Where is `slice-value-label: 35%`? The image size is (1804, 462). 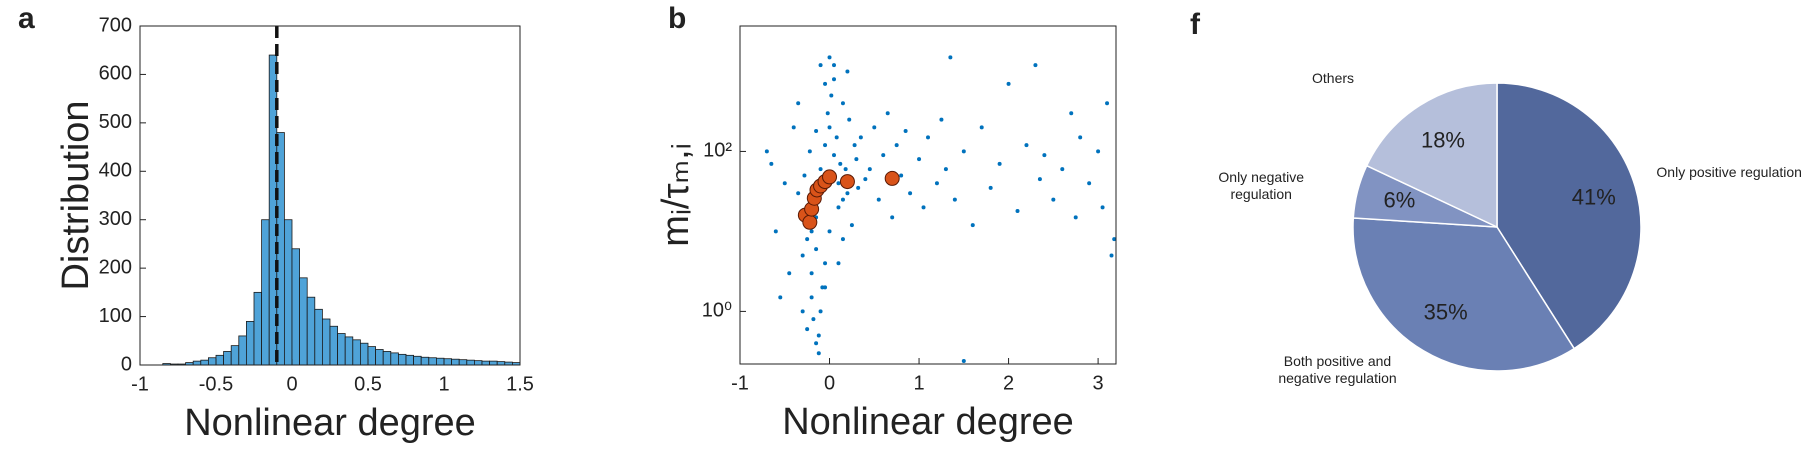 slice-value-label: 35% is located at coordinates (1446, 312).